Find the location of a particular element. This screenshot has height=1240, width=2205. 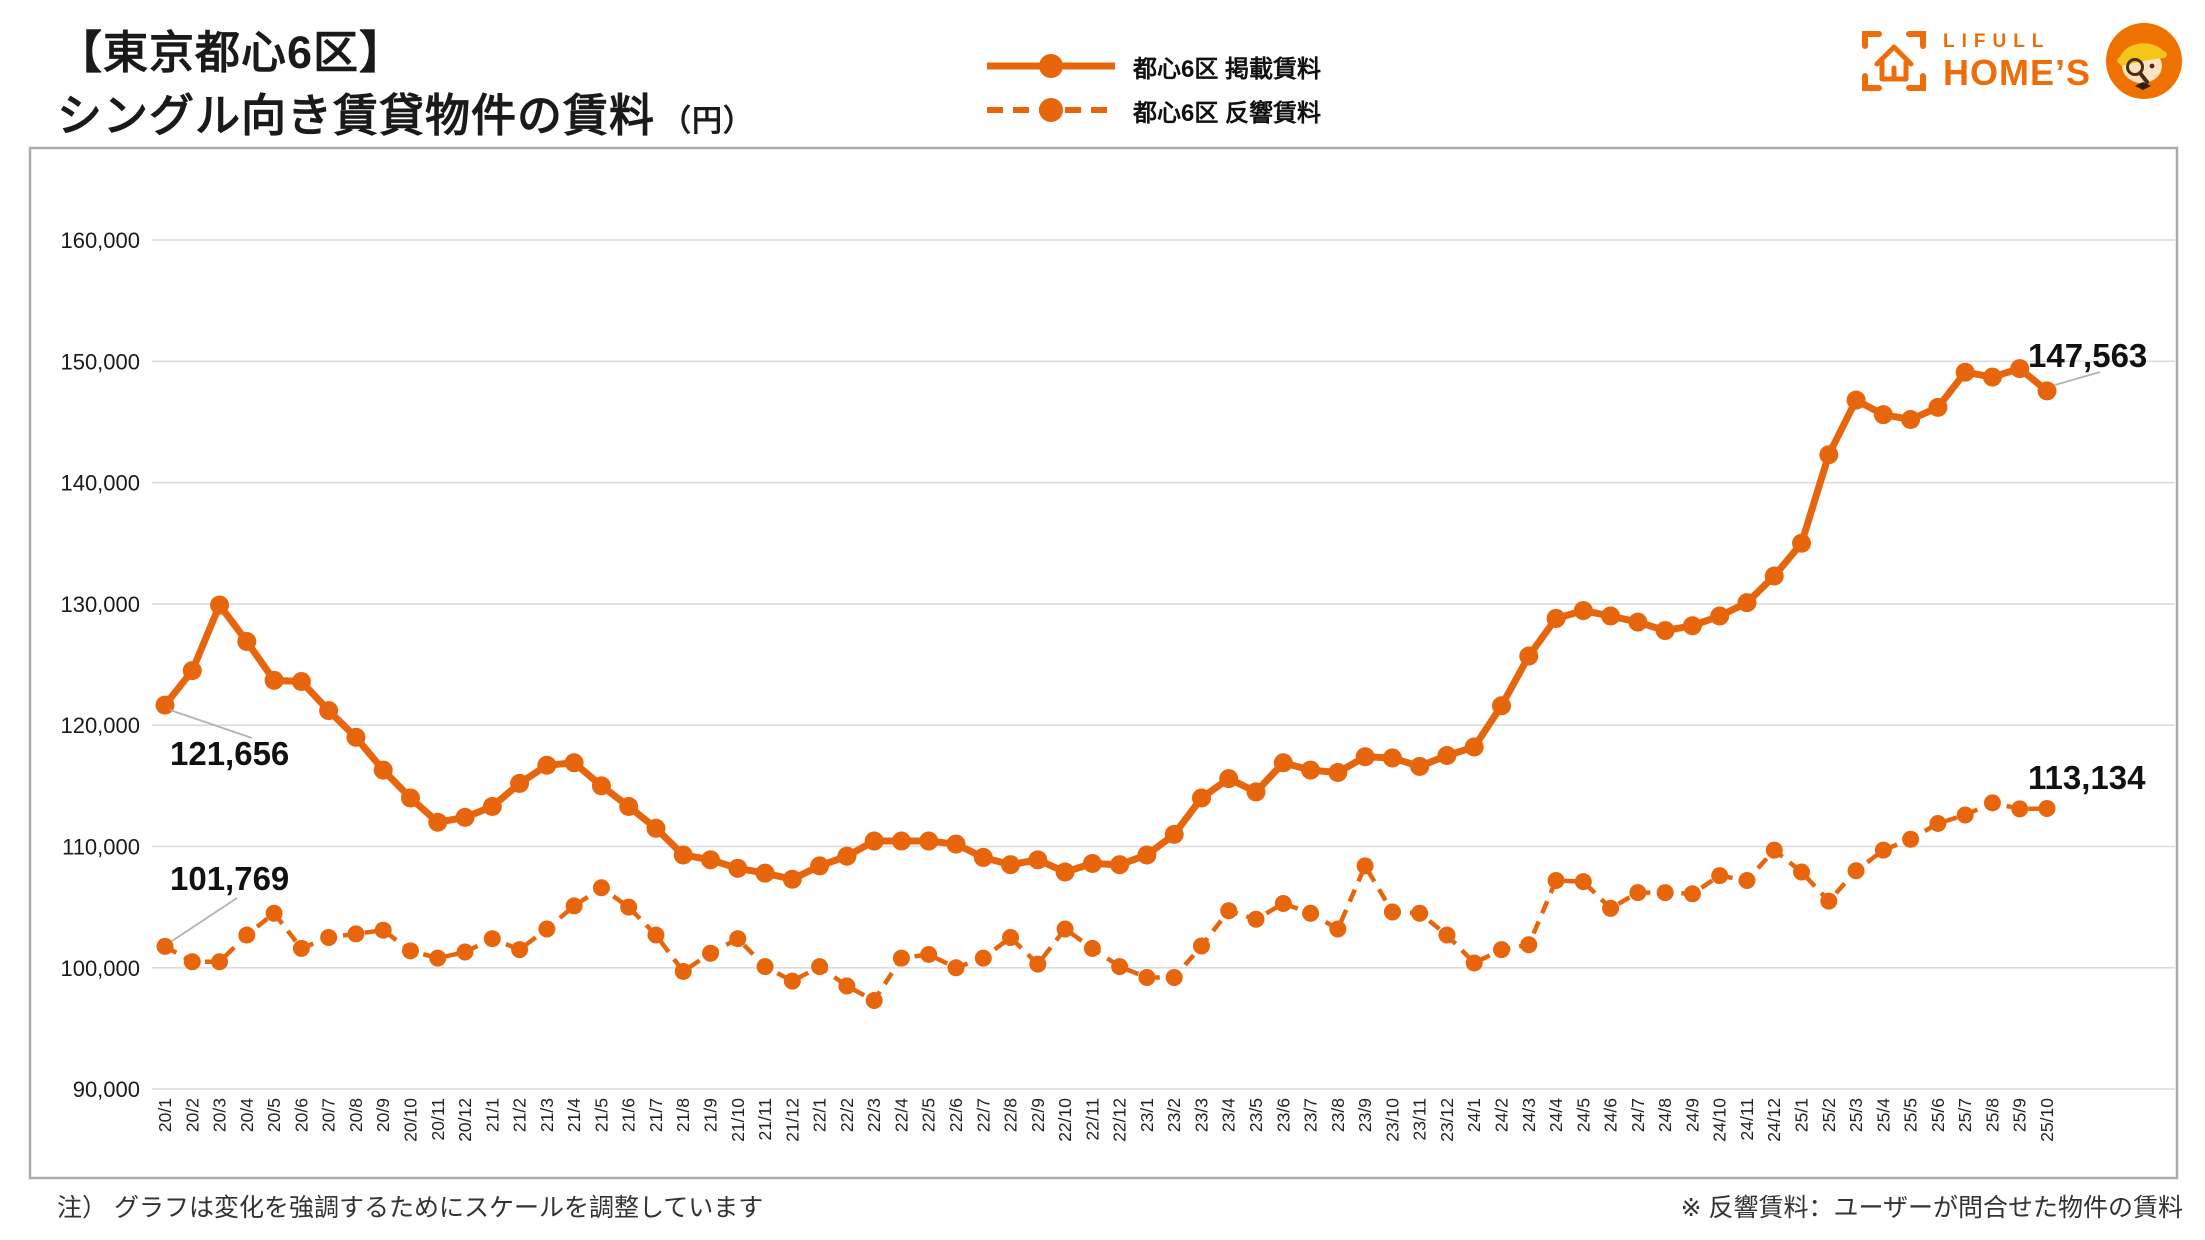

page-title: 【東京都心6区】 シングル向き賃貸物件の賃料 （円） is located at coordinates (405, 85).